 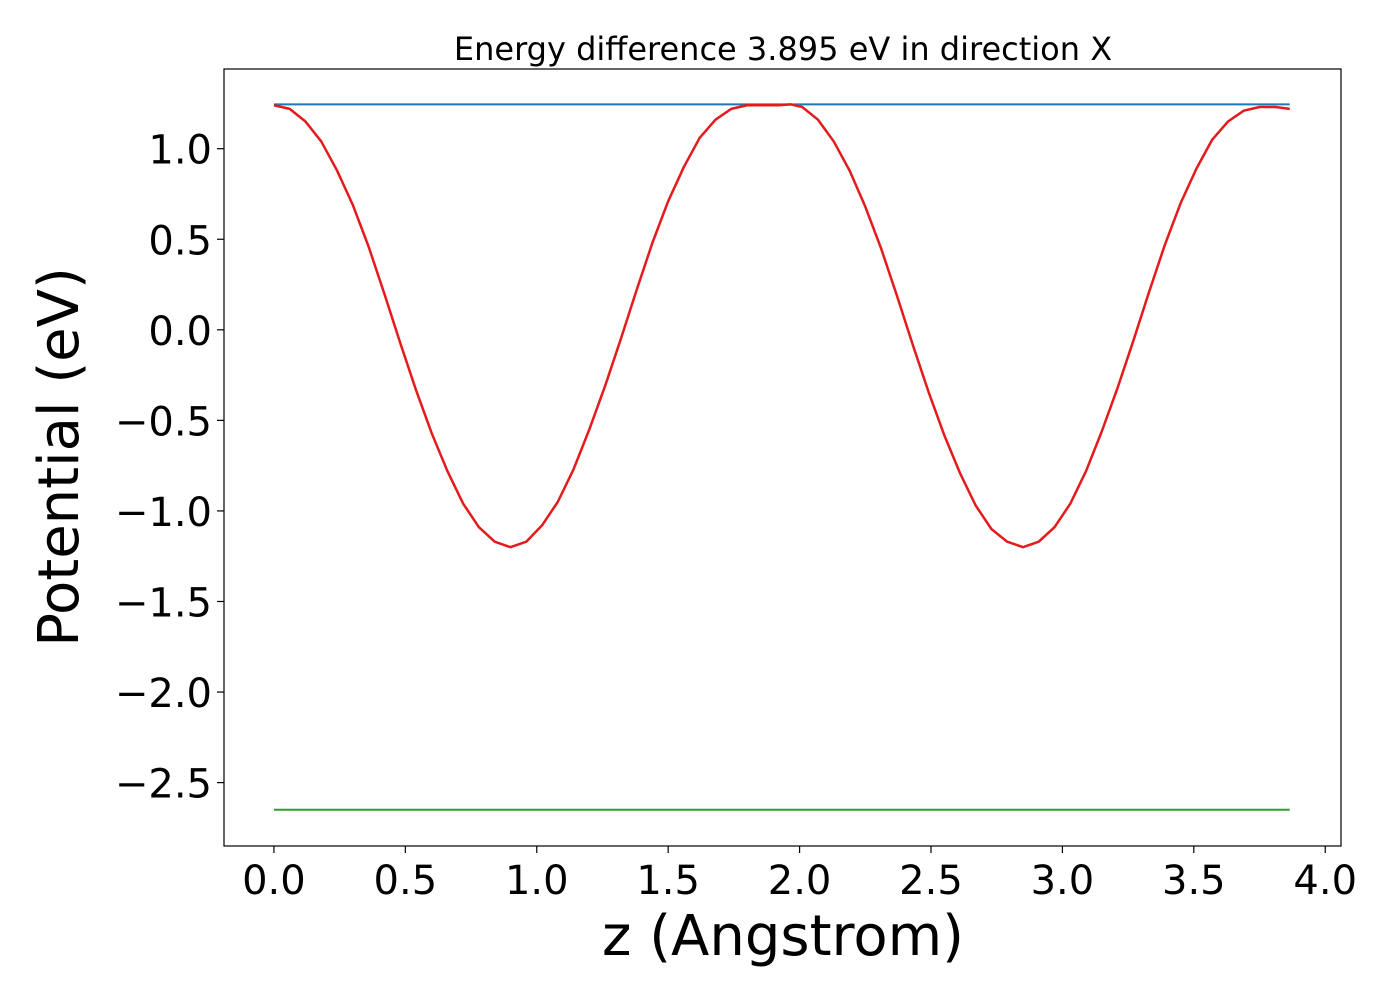 What do you see at coordinates (180, 332) in the screenshot?
I see `y-tick-label: 0.0` at bounding box center [180, 332].